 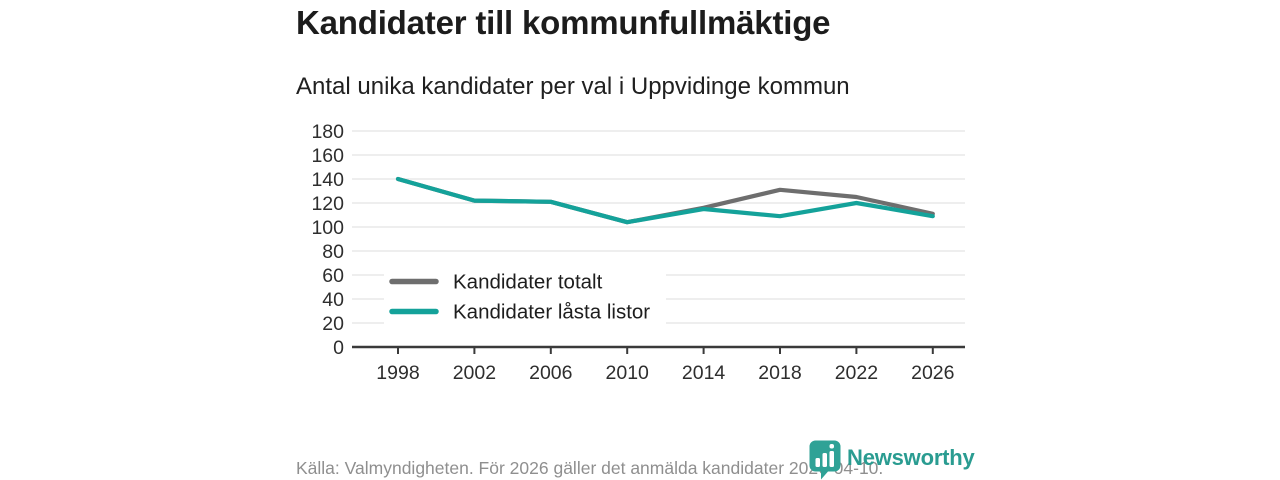 What do you see at coordinates (528, 282) in the screenshot?
I see `legend-label: Kandidater totalt` at bounding box center [528, 282].